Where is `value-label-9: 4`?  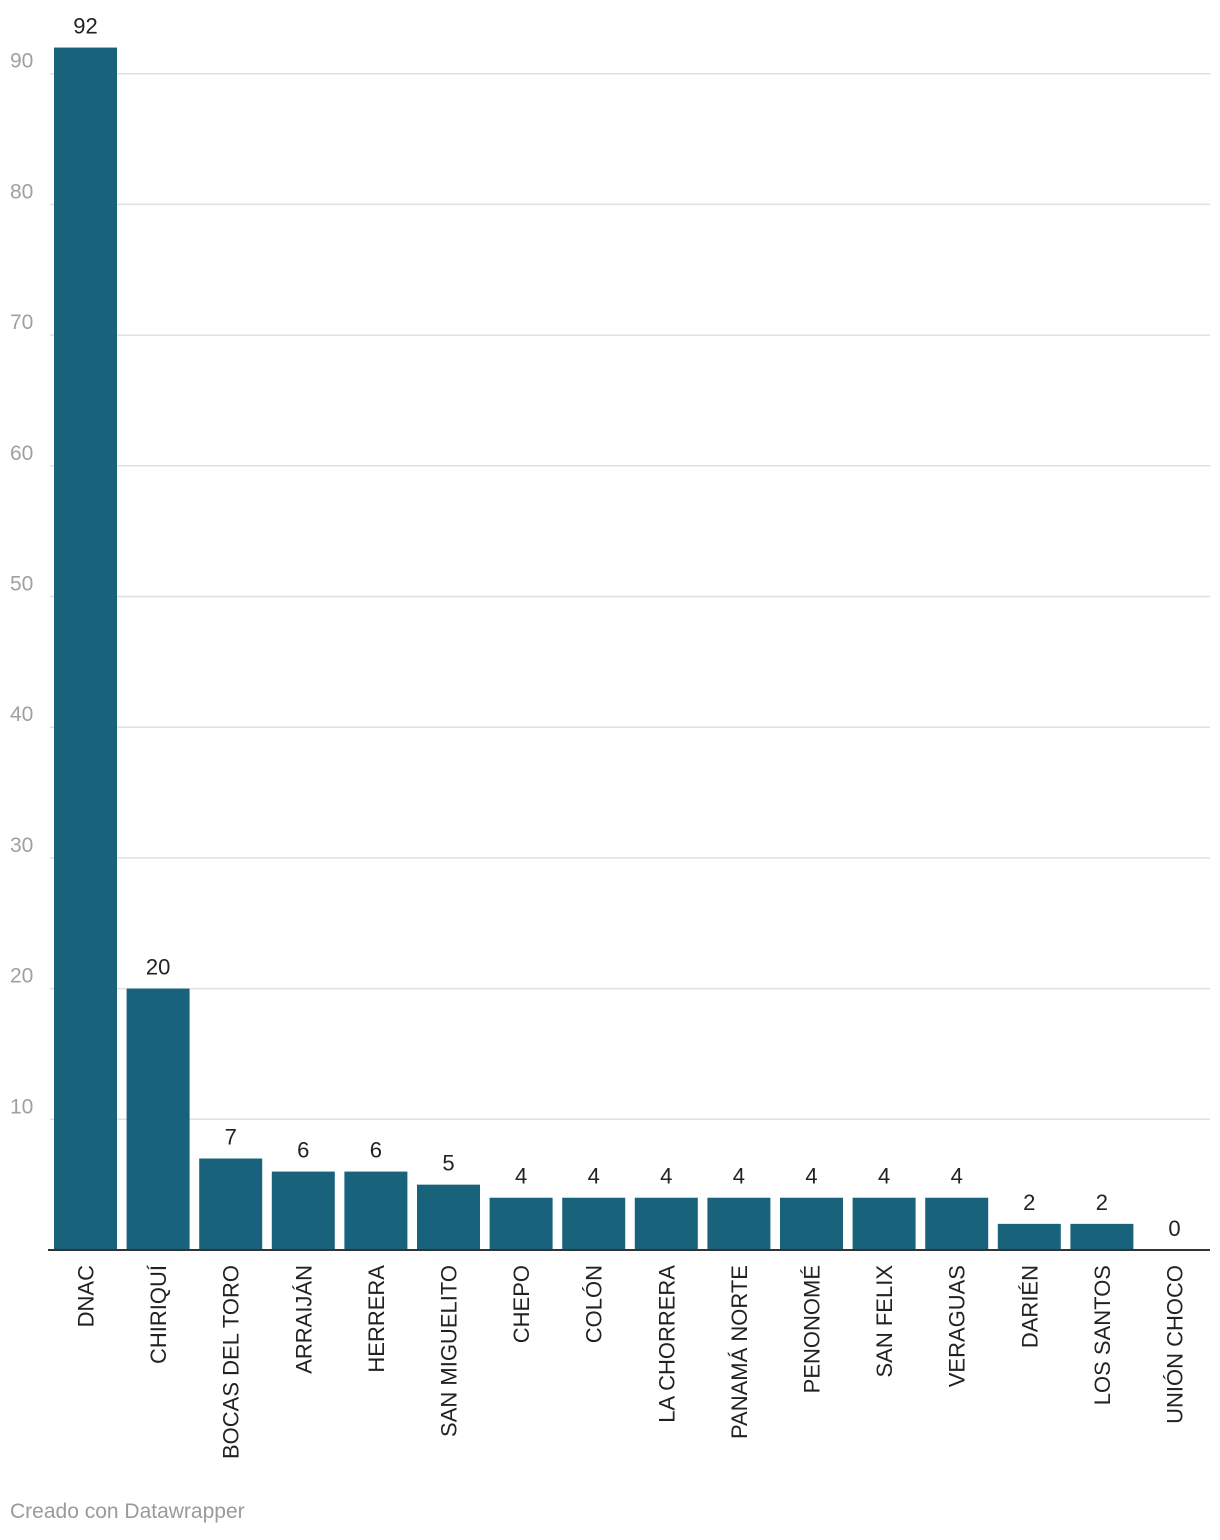
value-label-9: 4 is located at coordinates (739, 1176).